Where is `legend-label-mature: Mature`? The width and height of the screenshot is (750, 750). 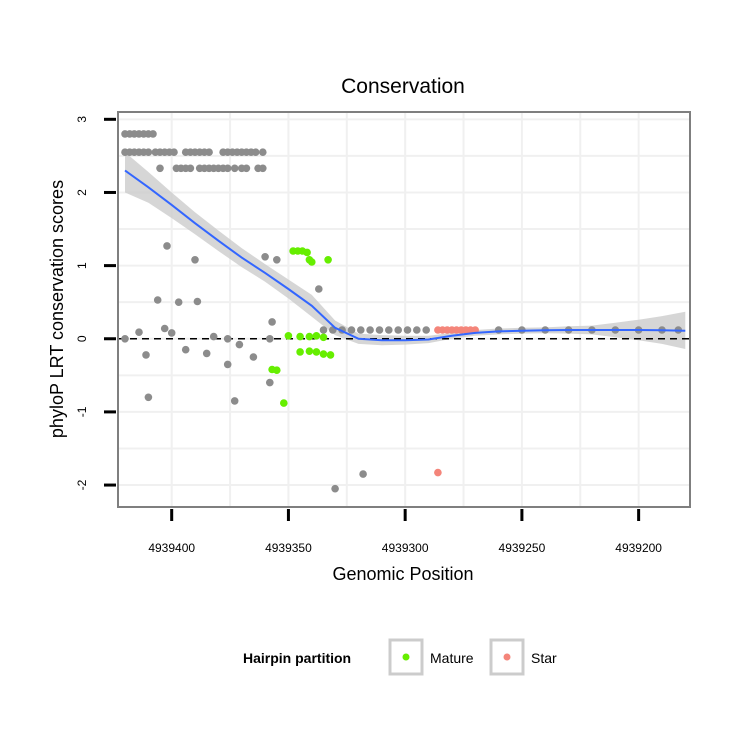 legend-label-mature: Mature is located at coordinates (452, 658).